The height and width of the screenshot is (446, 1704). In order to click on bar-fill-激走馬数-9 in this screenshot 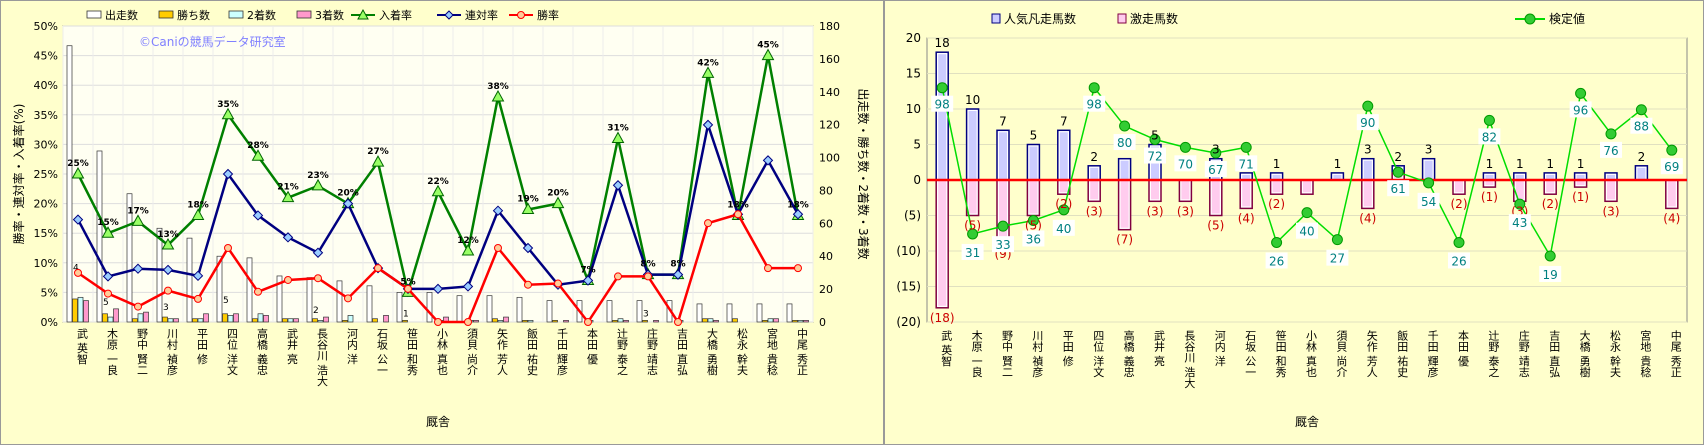, I will do `click(1215, 197)`.